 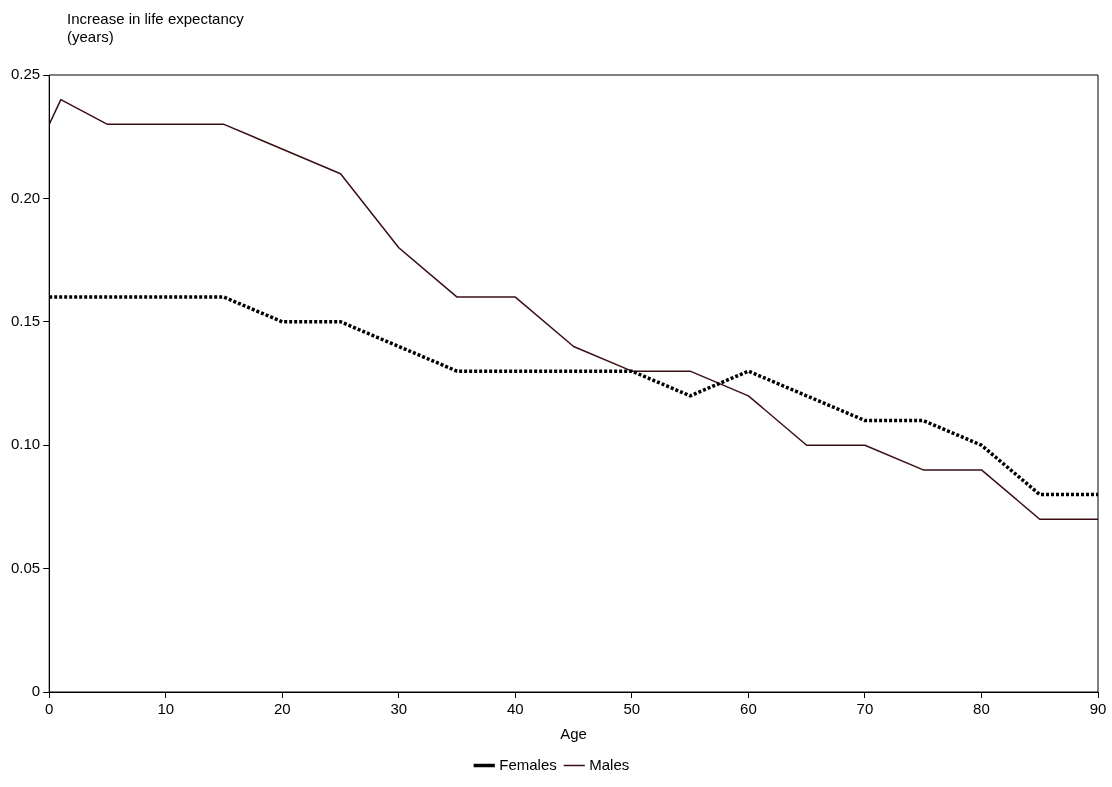 What do you see at coordinates (49, 709) in the screenshot?
I see `x-tick-label: 0` at bounding box center [49, 709].